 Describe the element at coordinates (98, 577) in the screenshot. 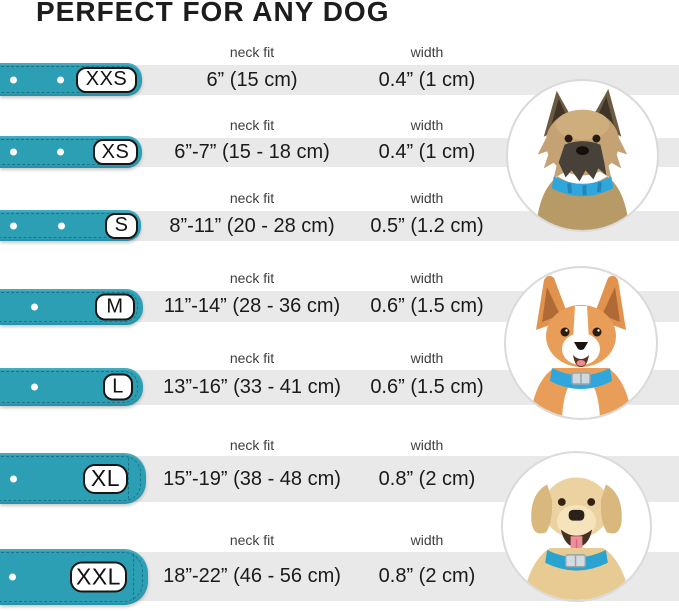

I see `size-label: XXL` at that location.